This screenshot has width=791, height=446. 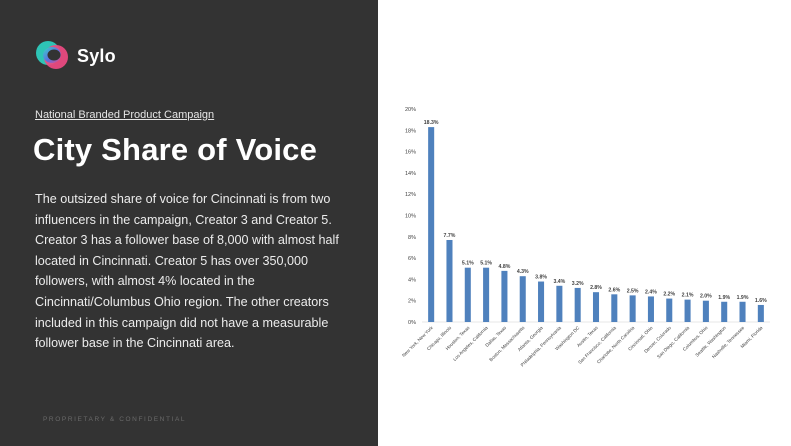 What do you see at coordinates (410, 153) in the screenshot?
I see `y-tick-label: 16%` at bounding box center [410, 153].